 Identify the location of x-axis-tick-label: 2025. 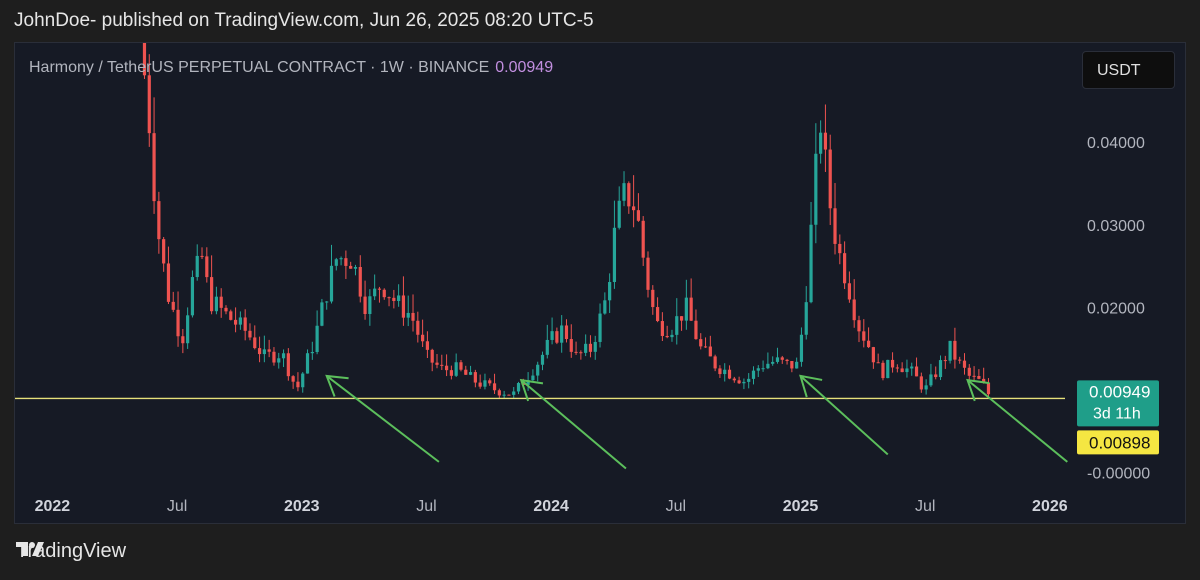
(801, 506).